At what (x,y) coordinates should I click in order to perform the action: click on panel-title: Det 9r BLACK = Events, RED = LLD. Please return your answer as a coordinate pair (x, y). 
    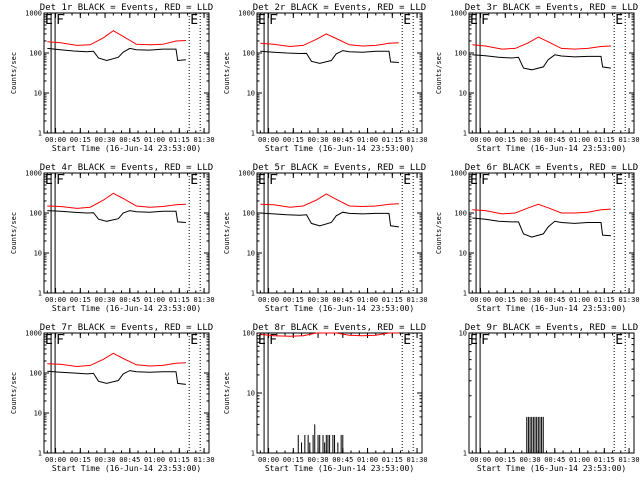
    Looking at the image, I should click on (551, 328).